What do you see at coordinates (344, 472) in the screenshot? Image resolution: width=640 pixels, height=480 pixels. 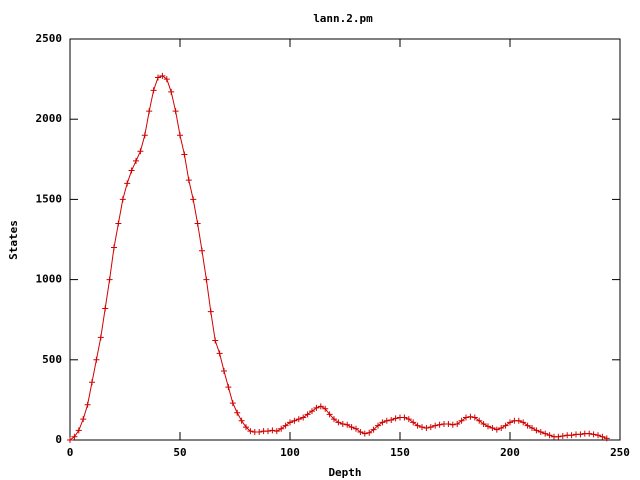 I see `x-axis-label: Depth` at bounding box center [344, 472].